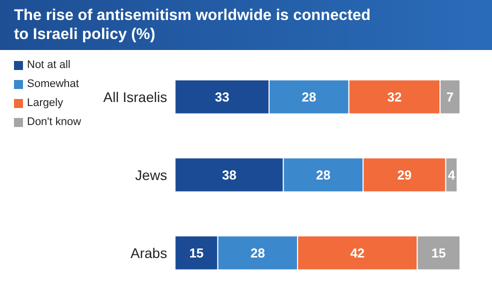 Image resolution: width=492 pixels, height=298 pixels. I want to click on y-tick-label: Arabs, so click(149, 252).